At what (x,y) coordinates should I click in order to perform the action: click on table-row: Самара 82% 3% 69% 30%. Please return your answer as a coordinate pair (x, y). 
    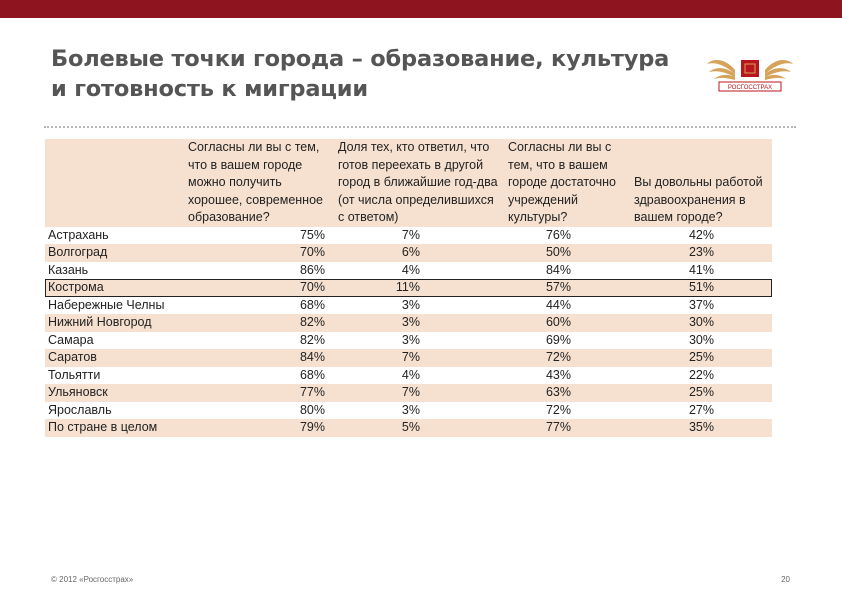
    Looking at the image, I should click on (408, 340).